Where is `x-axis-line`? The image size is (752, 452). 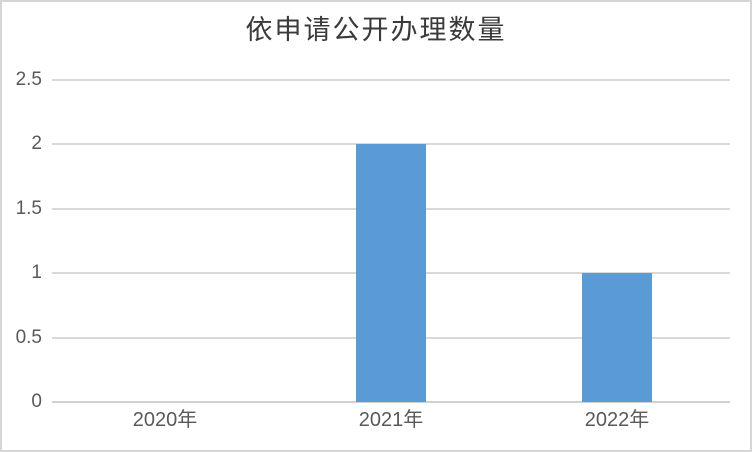
x-axis-line is located at coordinates (391, 402).